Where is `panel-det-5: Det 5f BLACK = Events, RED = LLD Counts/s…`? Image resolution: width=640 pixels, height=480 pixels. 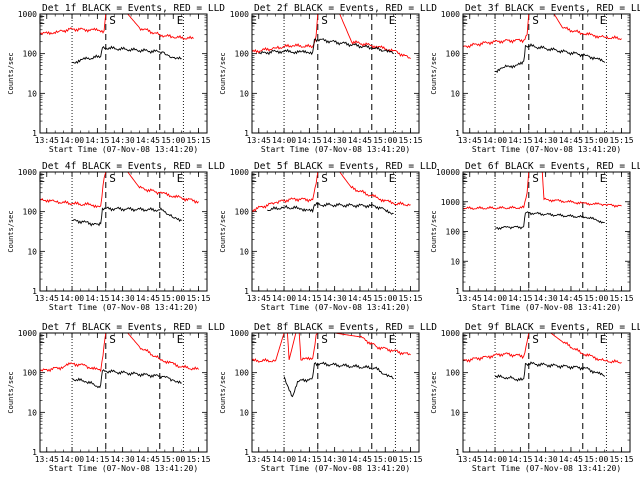 panel-det-5: Det 5f BLACK = Events, RED = LLD Counts/s… is located at coordinates (328, 236).